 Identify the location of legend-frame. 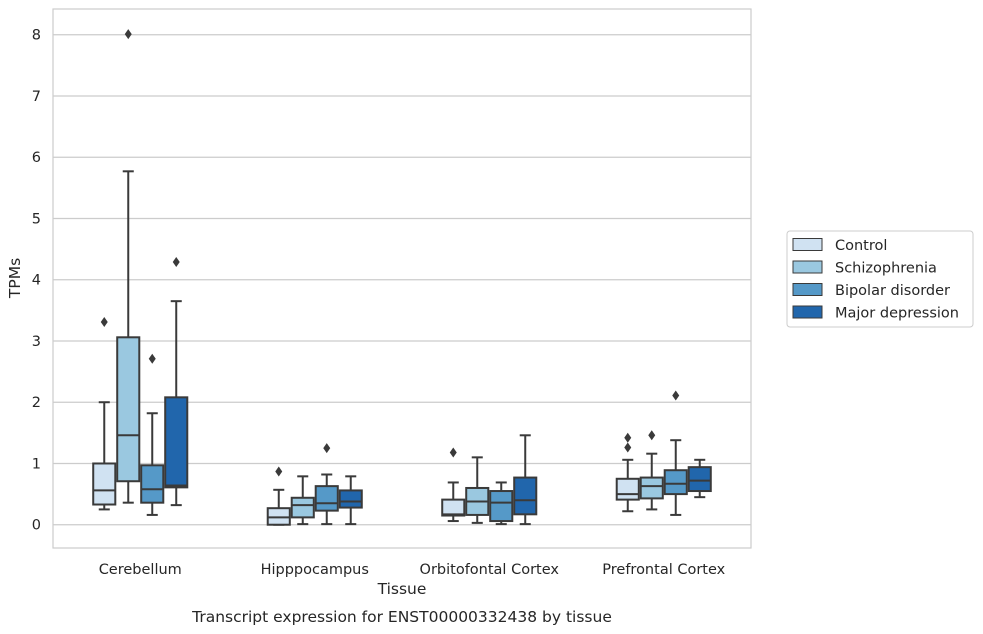
(880, 279).